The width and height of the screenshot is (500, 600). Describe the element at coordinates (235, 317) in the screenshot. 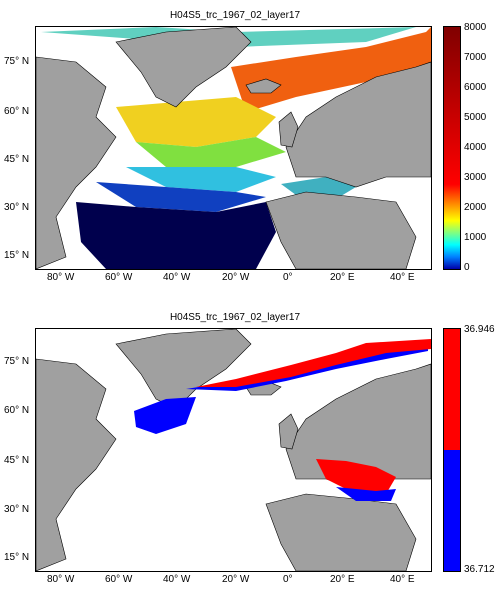

I see `bottom-map-title: H04S5_trc_1967_02_layer17` at that location.